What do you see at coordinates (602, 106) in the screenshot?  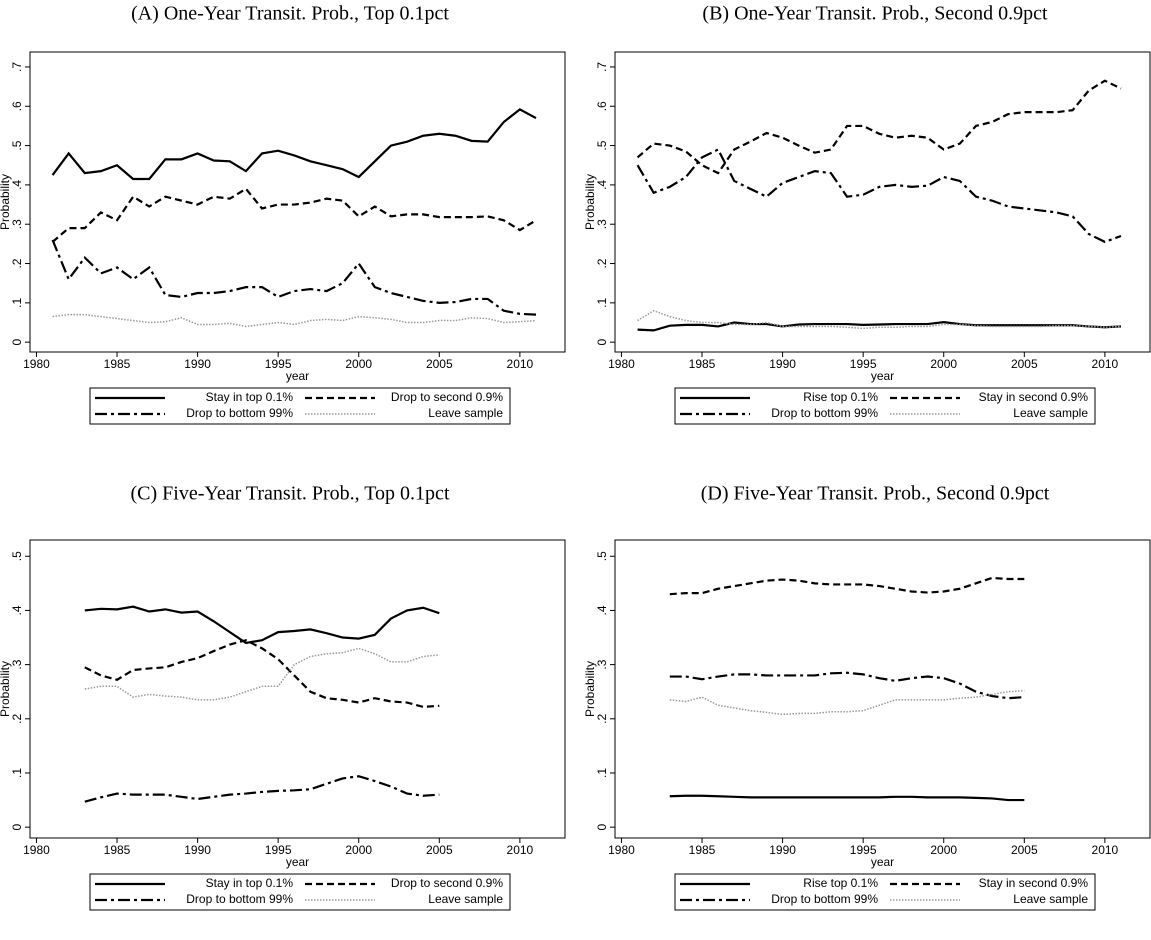 I see `y-tick-label: .6` at bounding box center [602, 106].